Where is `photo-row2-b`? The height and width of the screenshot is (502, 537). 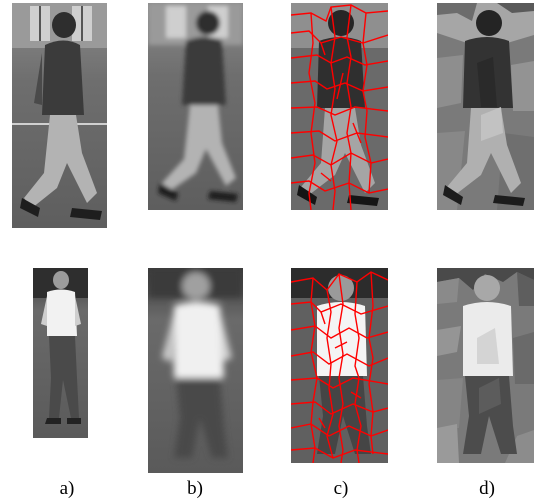
photo-row2-b is located at coordinates (195, 370).